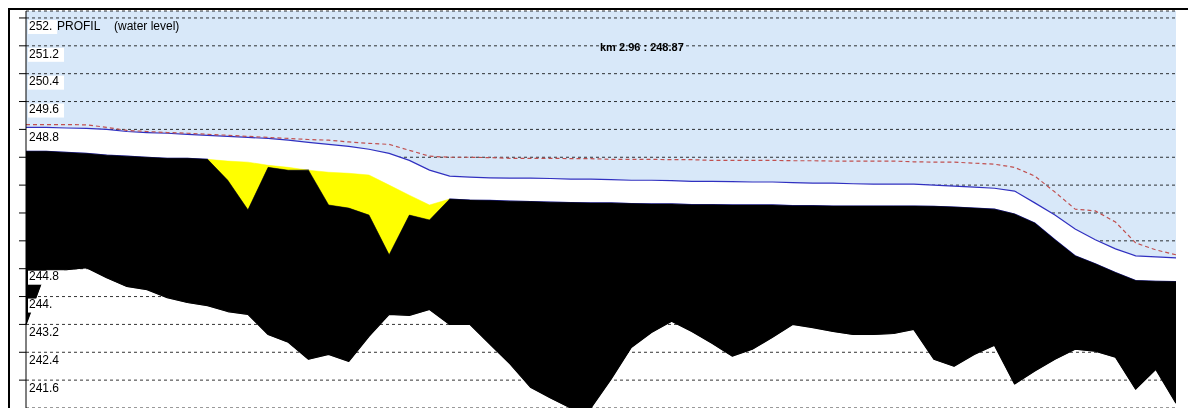  Describe the element at coordinates (41, 25) in the screenshot. I see `y-tick-label: 252.` at that location.